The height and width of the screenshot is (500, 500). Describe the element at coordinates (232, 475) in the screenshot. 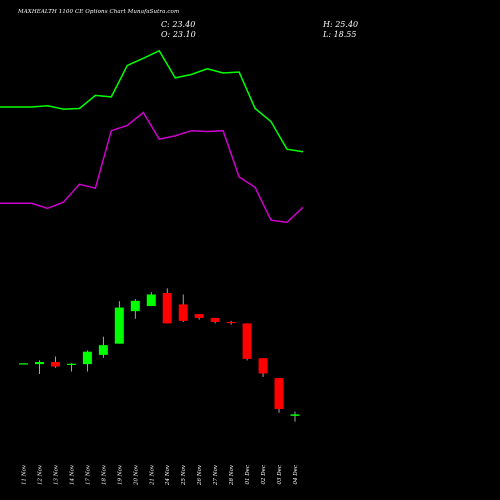

I see `x-tick-label: 28 Nov` at that location.